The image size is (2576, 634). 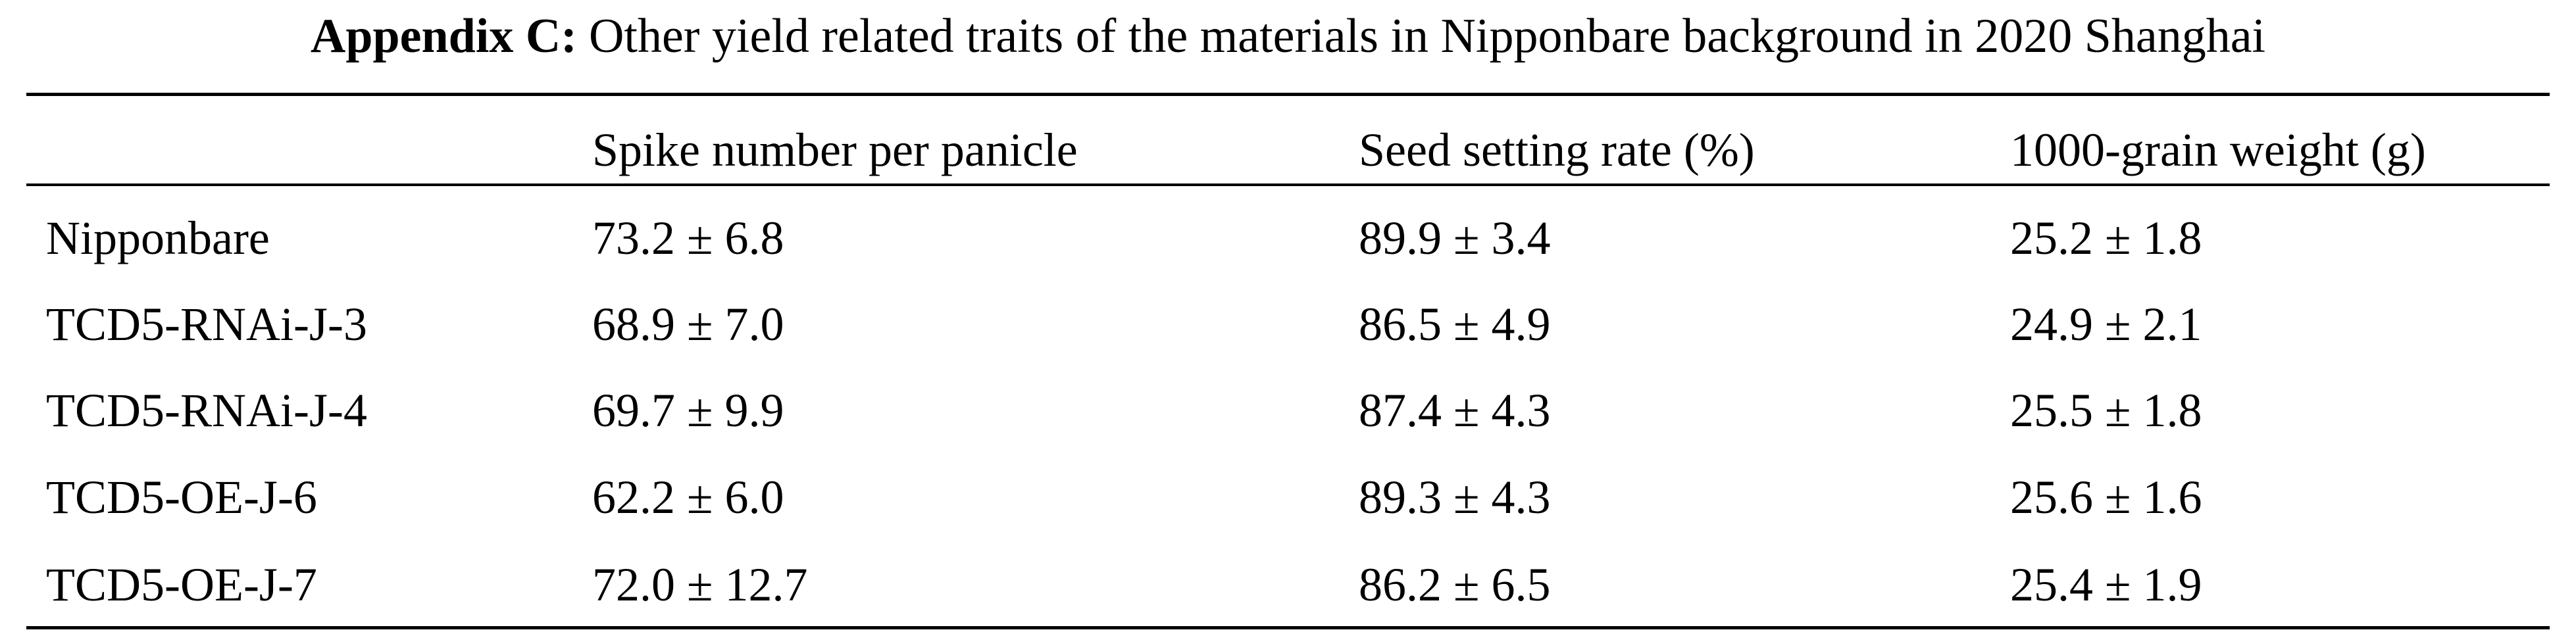 What do you see at coordinates (1288, 94) in the screenshot?
I see `top-rule` at bounding box center [1288, 94].